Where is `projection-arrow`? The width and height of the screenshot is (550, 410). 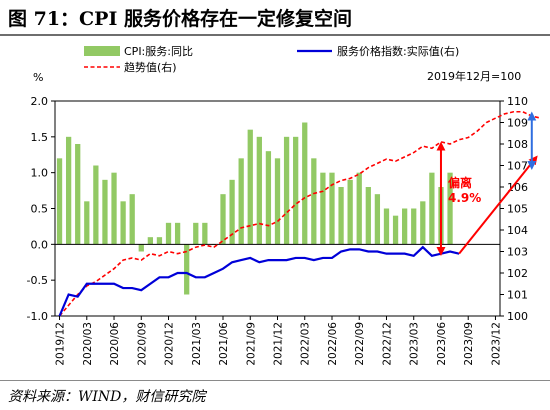 projection-arrow is located at coordinates (498, 205).